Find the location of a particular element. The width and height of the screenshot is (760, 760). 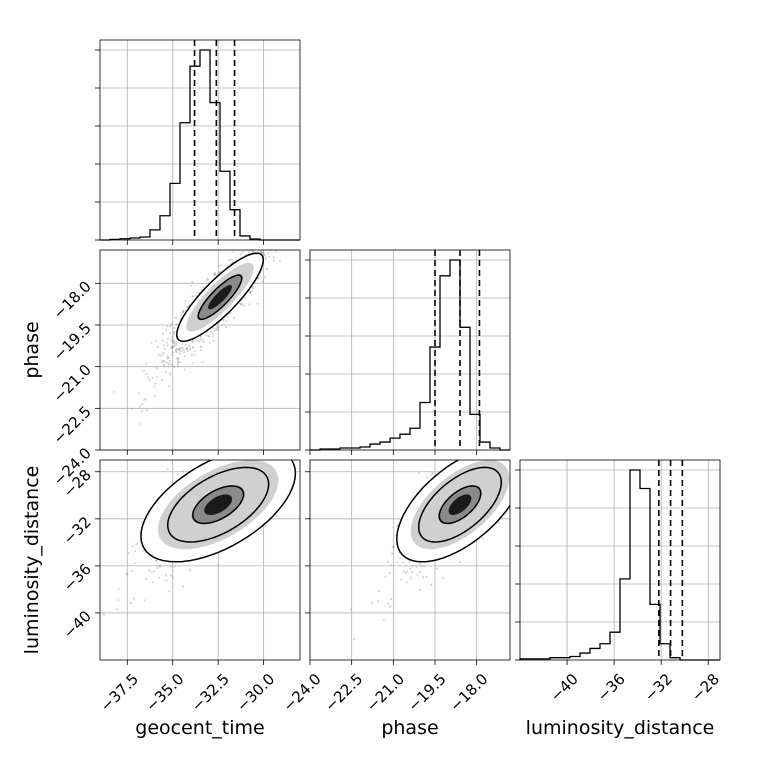

histogram-panel-phase is located at coordinates (408, 350).